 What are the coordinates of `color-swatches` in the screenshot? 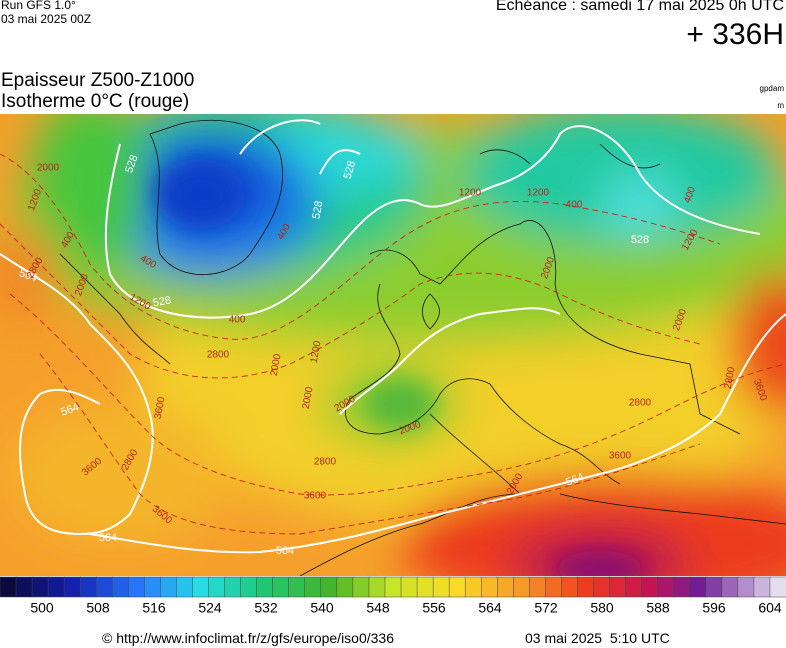 It's located at (393, 587).